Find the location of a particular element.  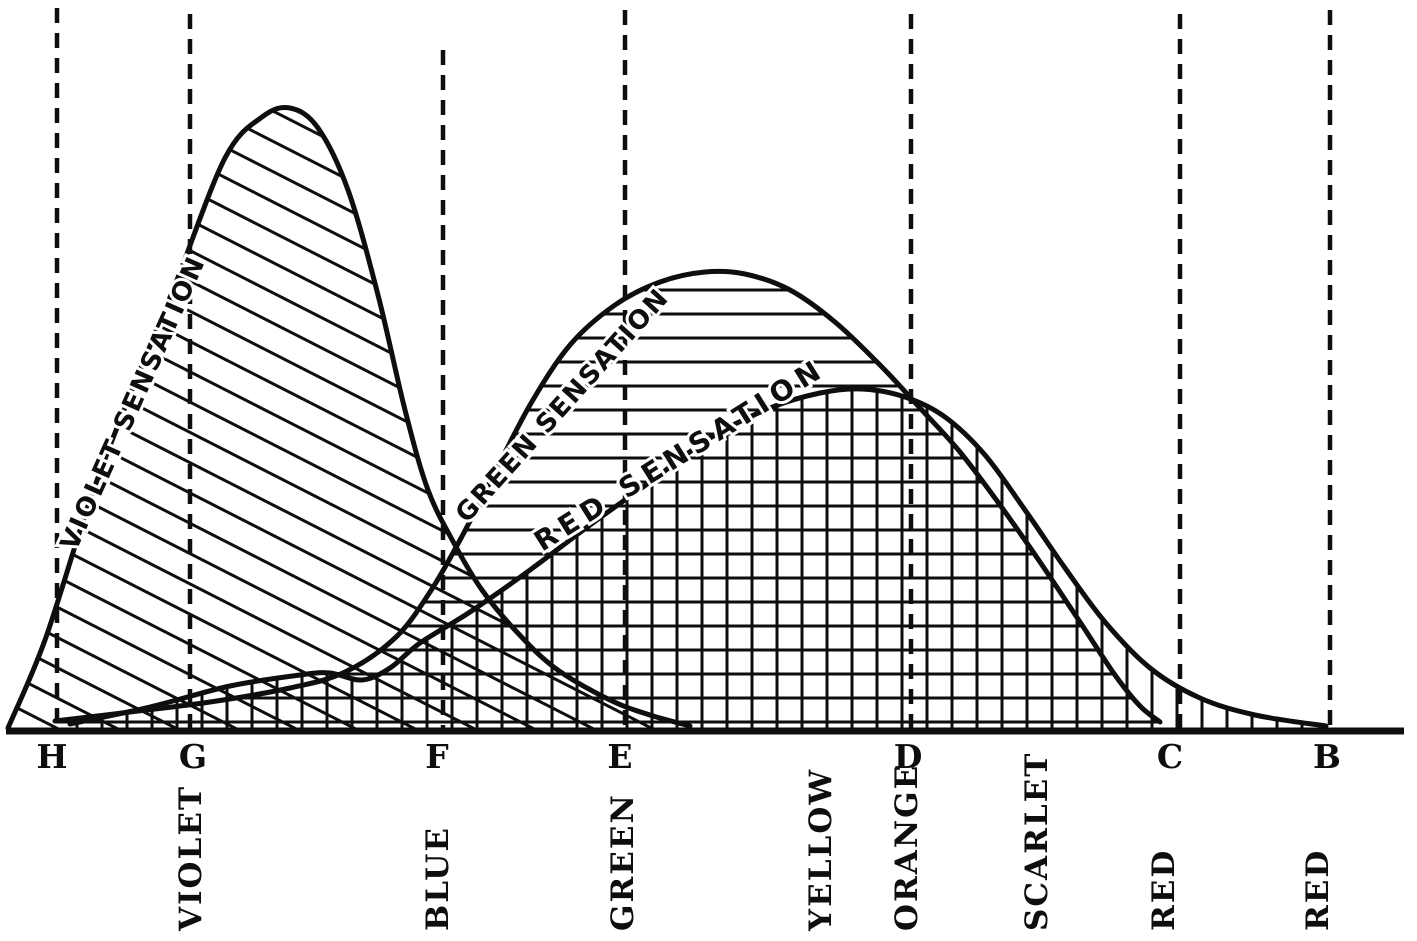

band-word-yellow-3: YELLOW is located at coordinates (821, 850).